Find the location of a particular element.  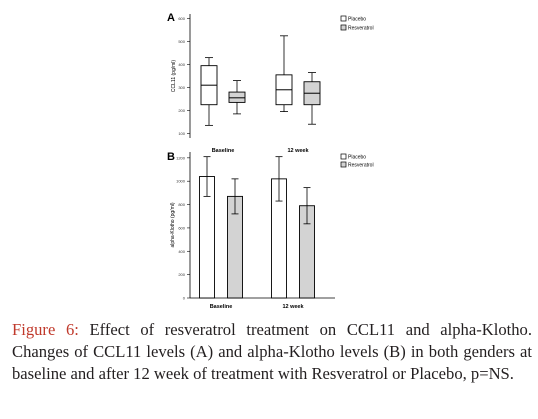

y-axis-label-A: CCL11 (pg/ml) is located at coordinates (174, 76).